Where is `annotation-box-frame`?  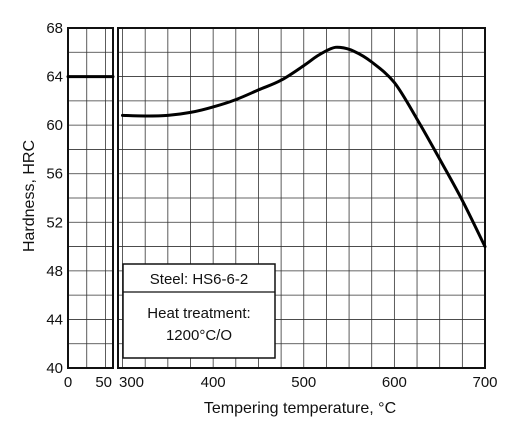 annotation-box-frame is located at coordinates (199, 311).